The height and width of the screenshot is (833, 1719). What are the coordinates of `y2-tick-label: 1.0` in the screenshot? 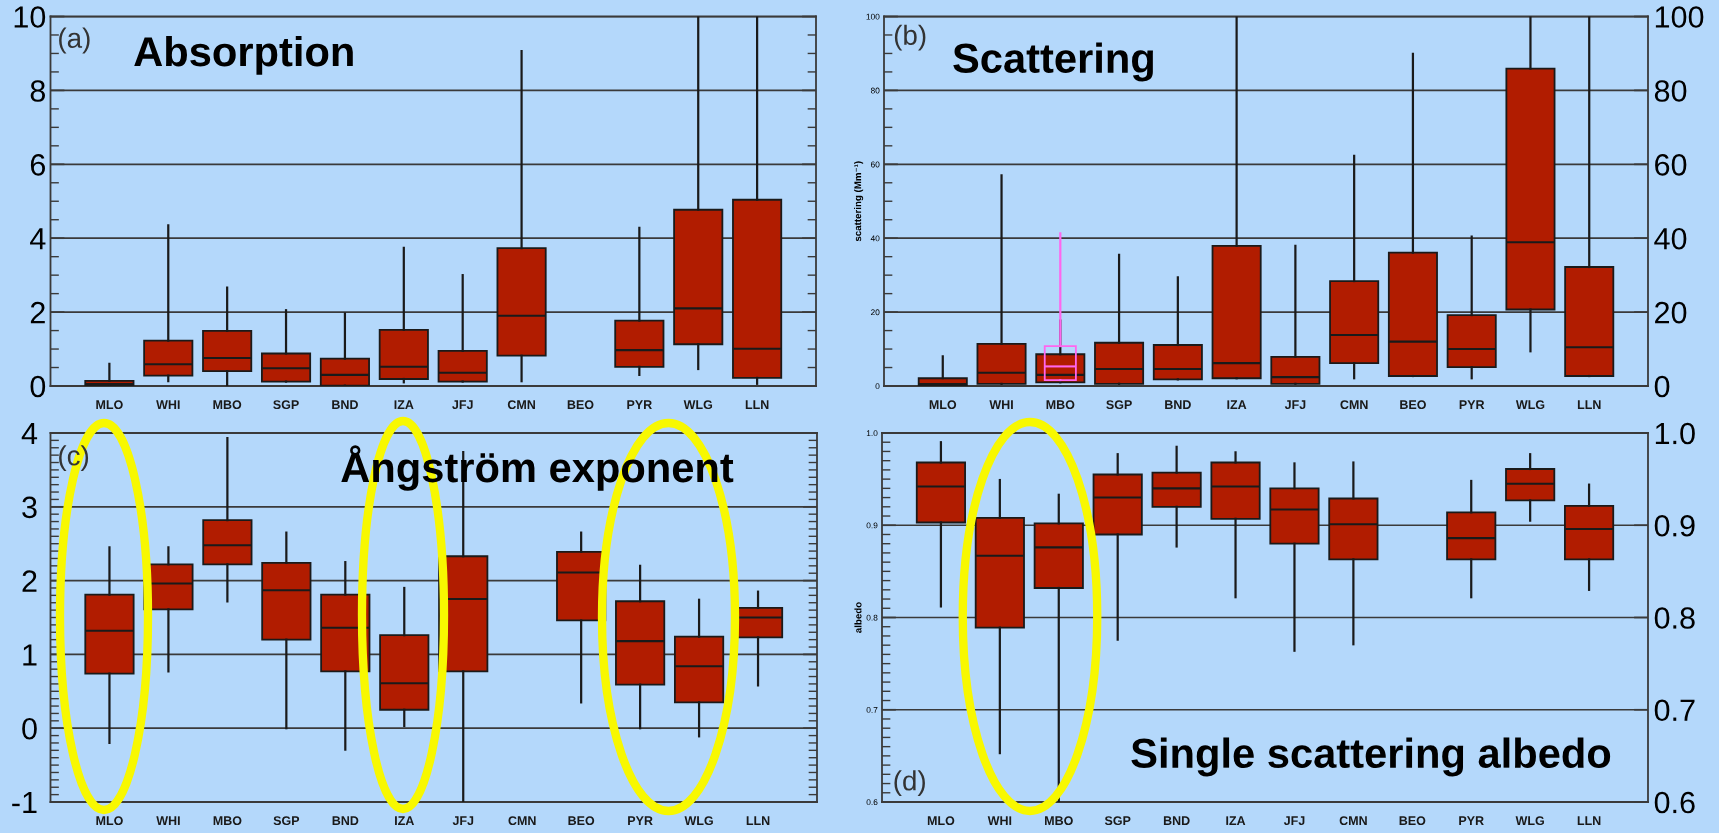 It's located at (1675, 433).